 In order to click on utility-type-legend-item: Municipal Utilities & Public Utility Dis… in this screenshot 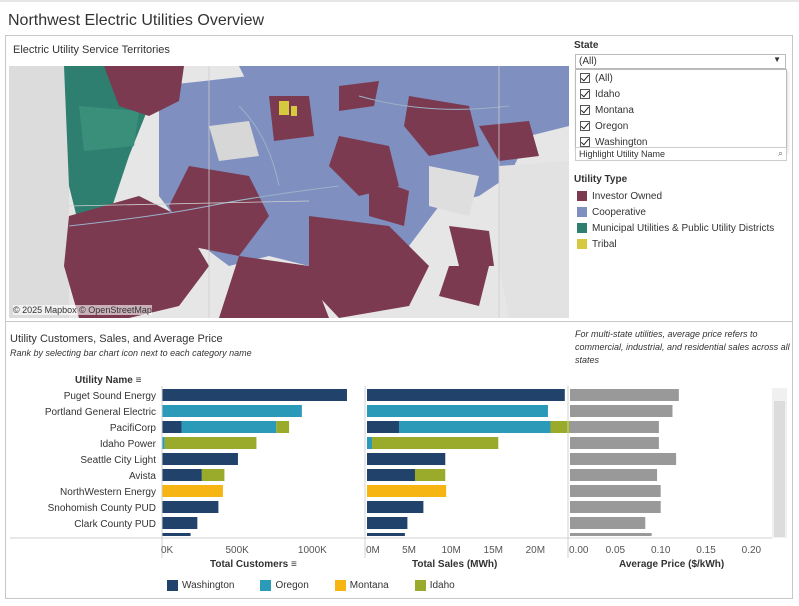, I will do `click(675, 228)`.